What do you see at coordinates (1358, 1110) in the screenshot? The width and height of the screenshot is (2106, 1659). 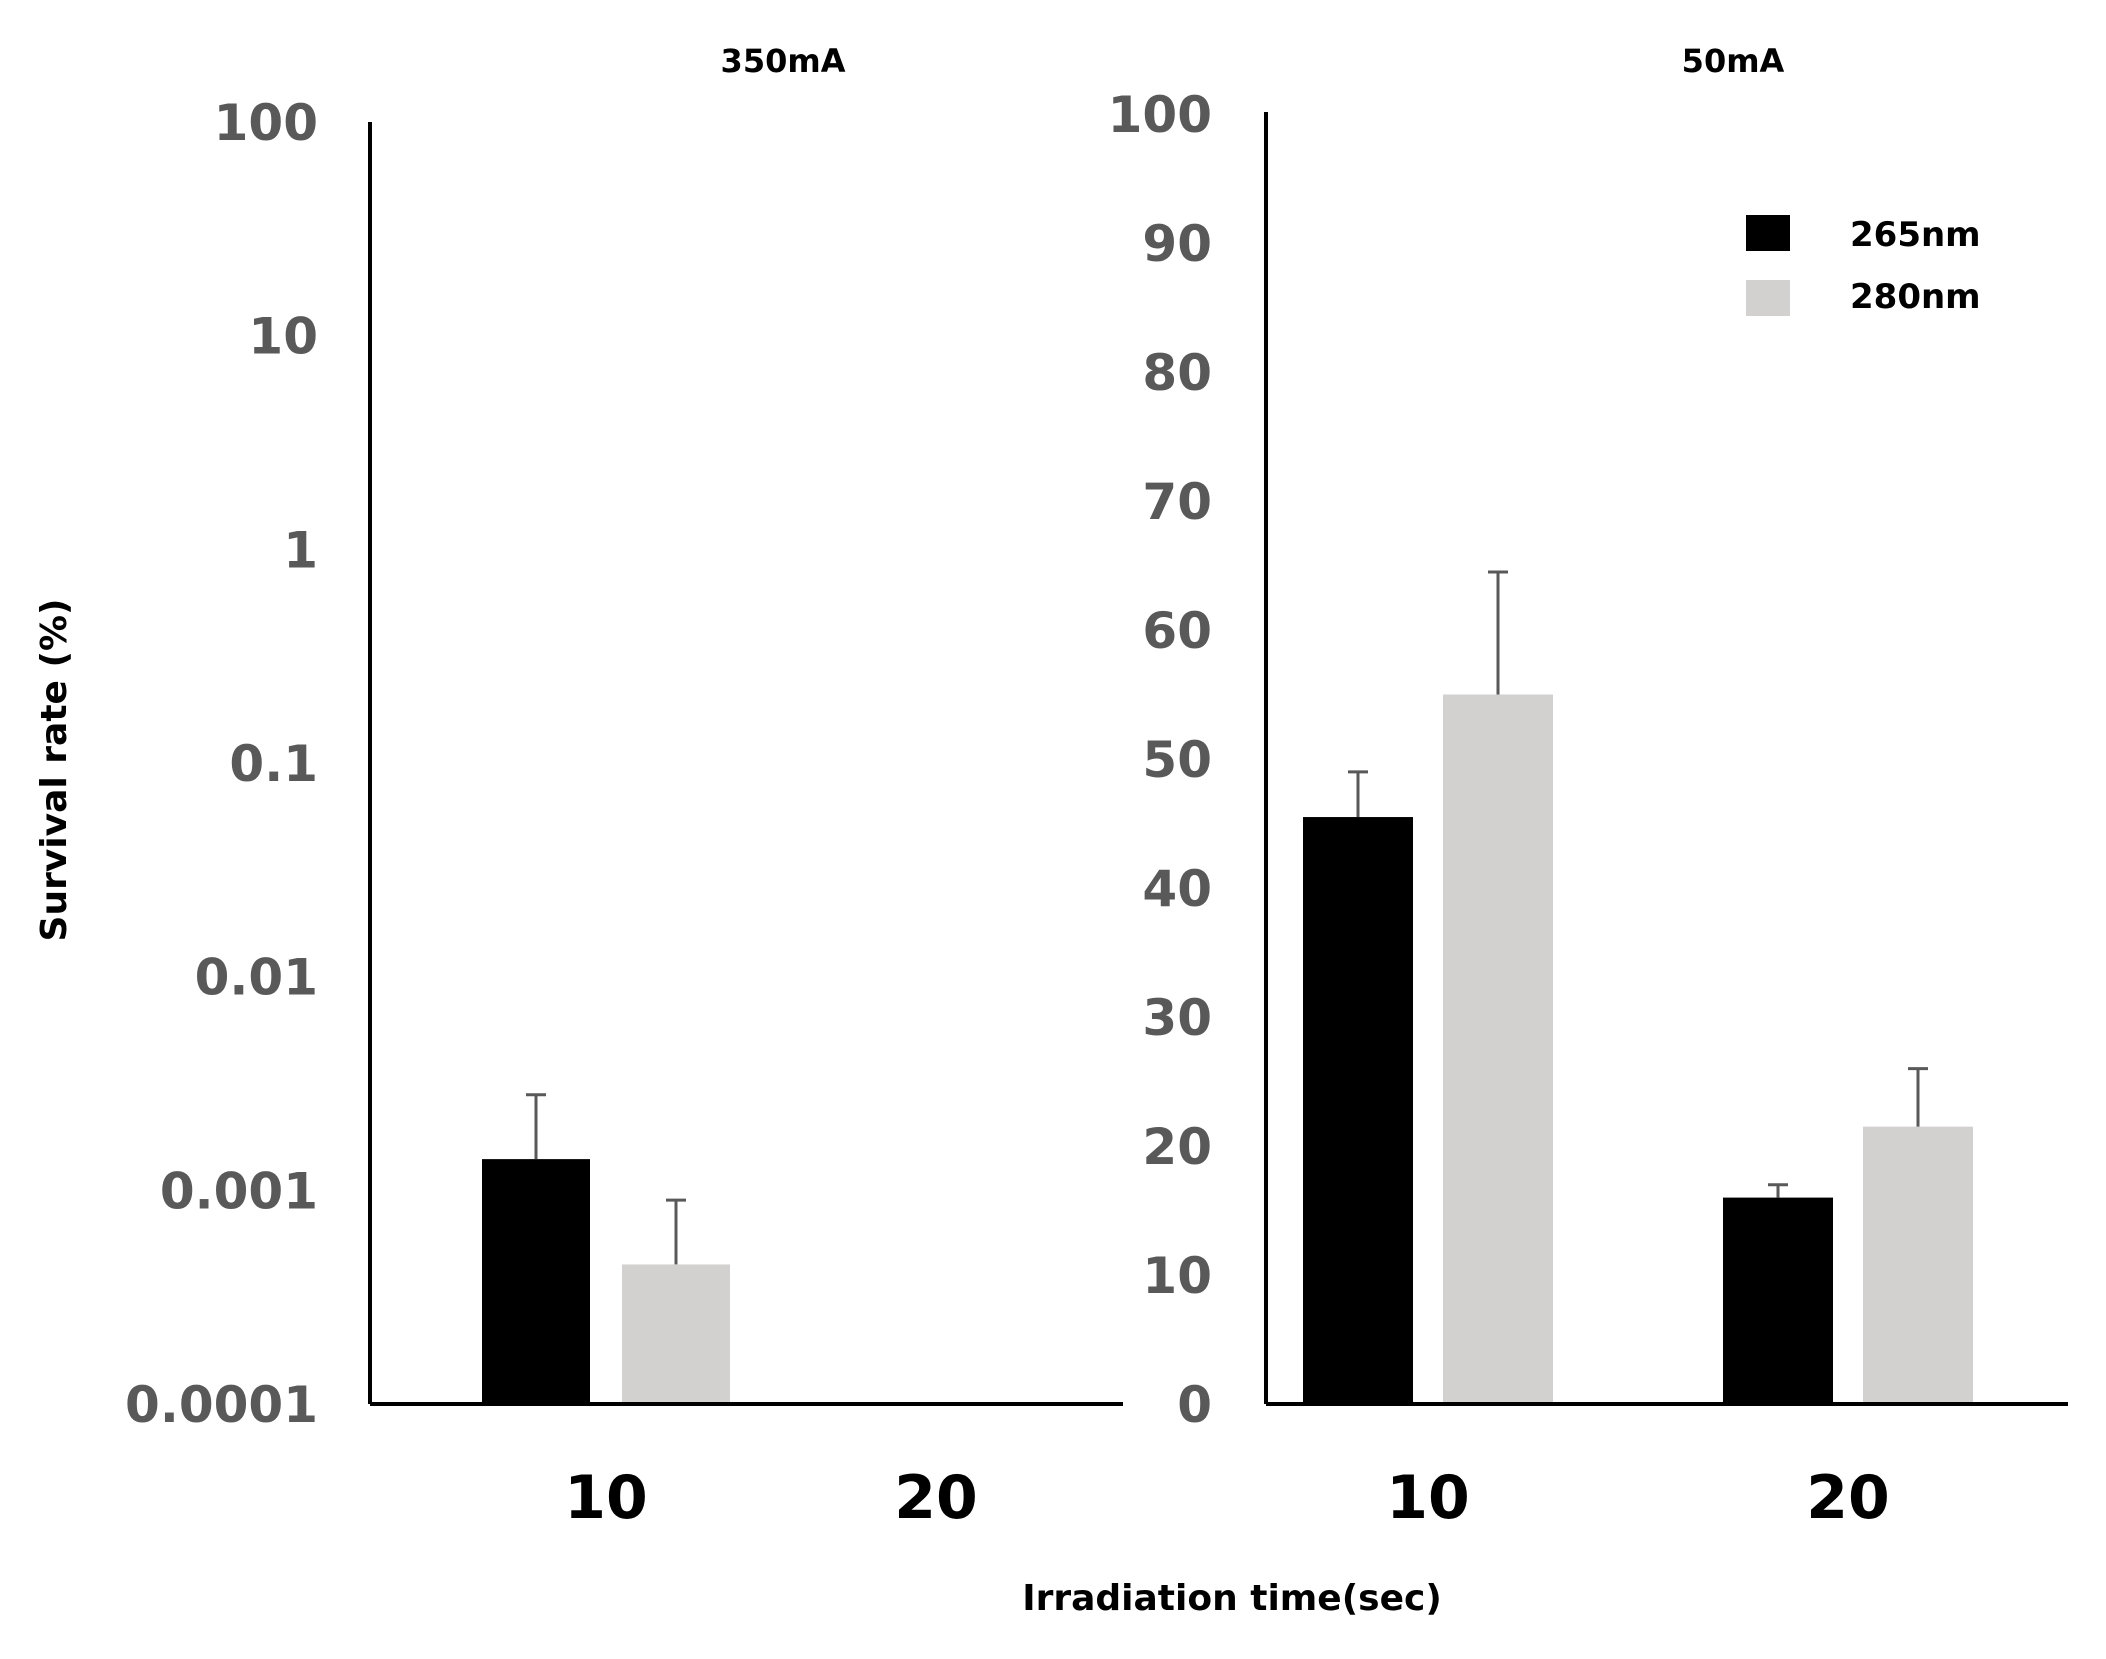 I see `bar-50ma-265nm-10s` at bounding box center [1358, 1110].